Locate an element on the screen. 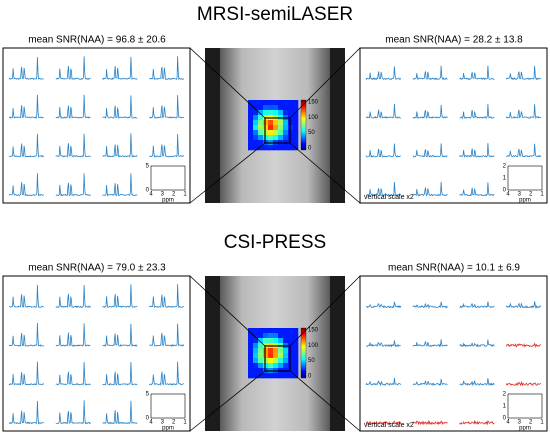  panel-title: CSI-PRESS is located at coordinates (275, 242).